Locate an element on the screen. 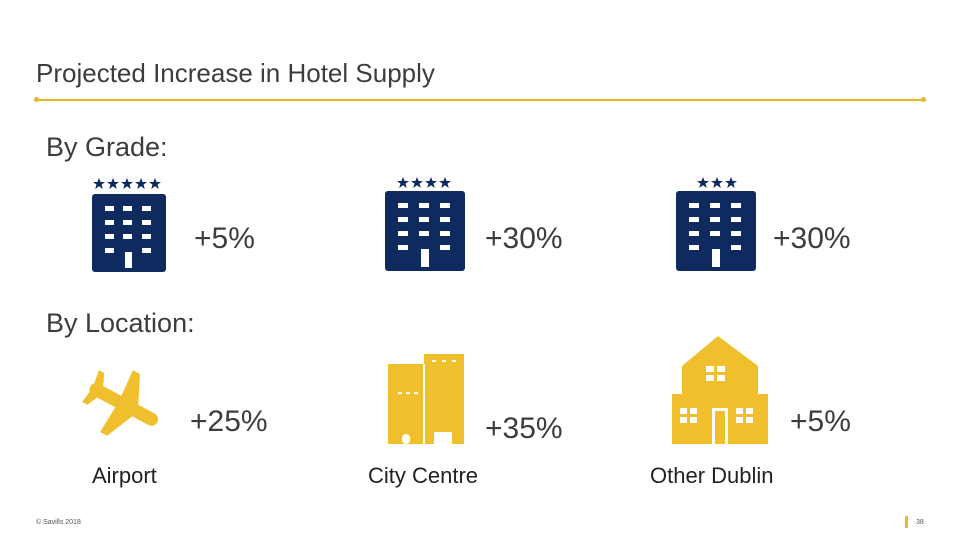 The height and width of the screenshot is (540, 960). location-other-dublin-value: +5% is located at coordinates (820, 421).